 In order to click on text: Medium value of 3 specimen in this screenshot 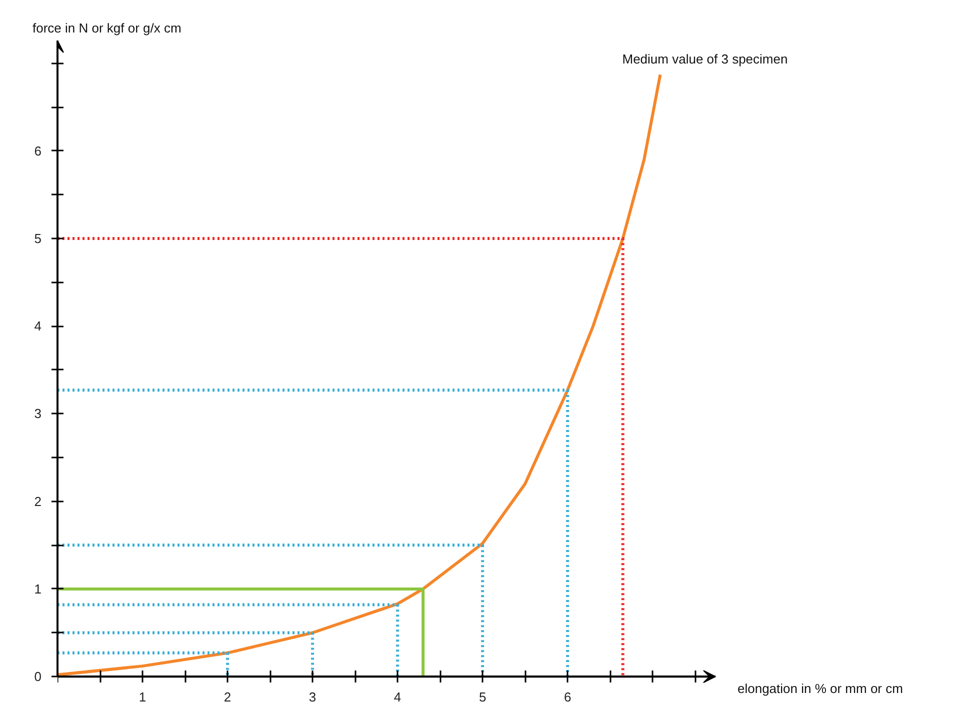, I will do `click(705, 59)`.